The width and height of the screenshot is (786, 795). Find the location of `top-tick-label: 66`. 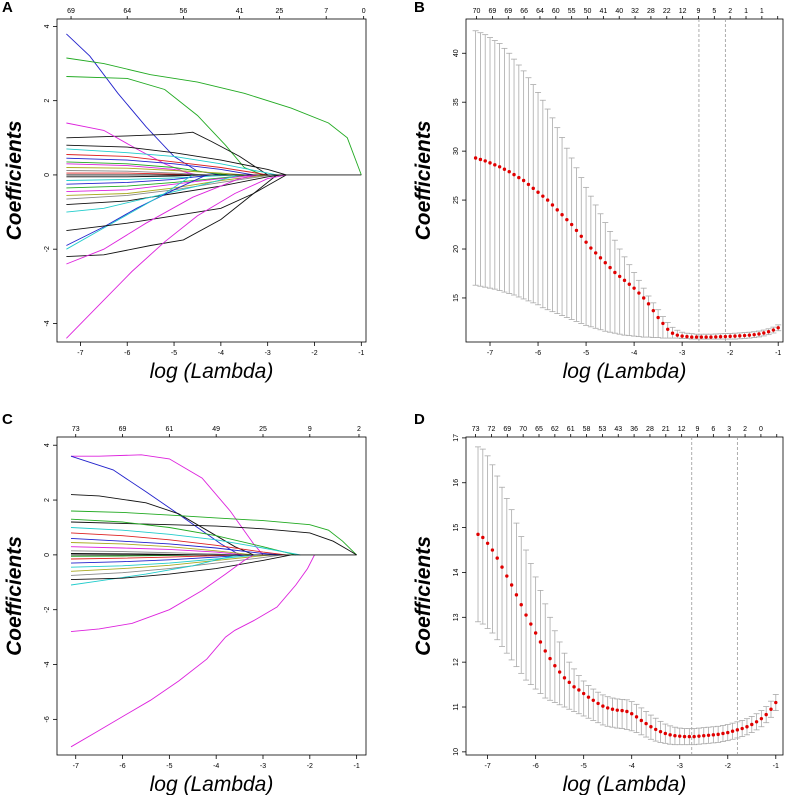

top-tick-label: 66 is located at coordinates (524, 11).